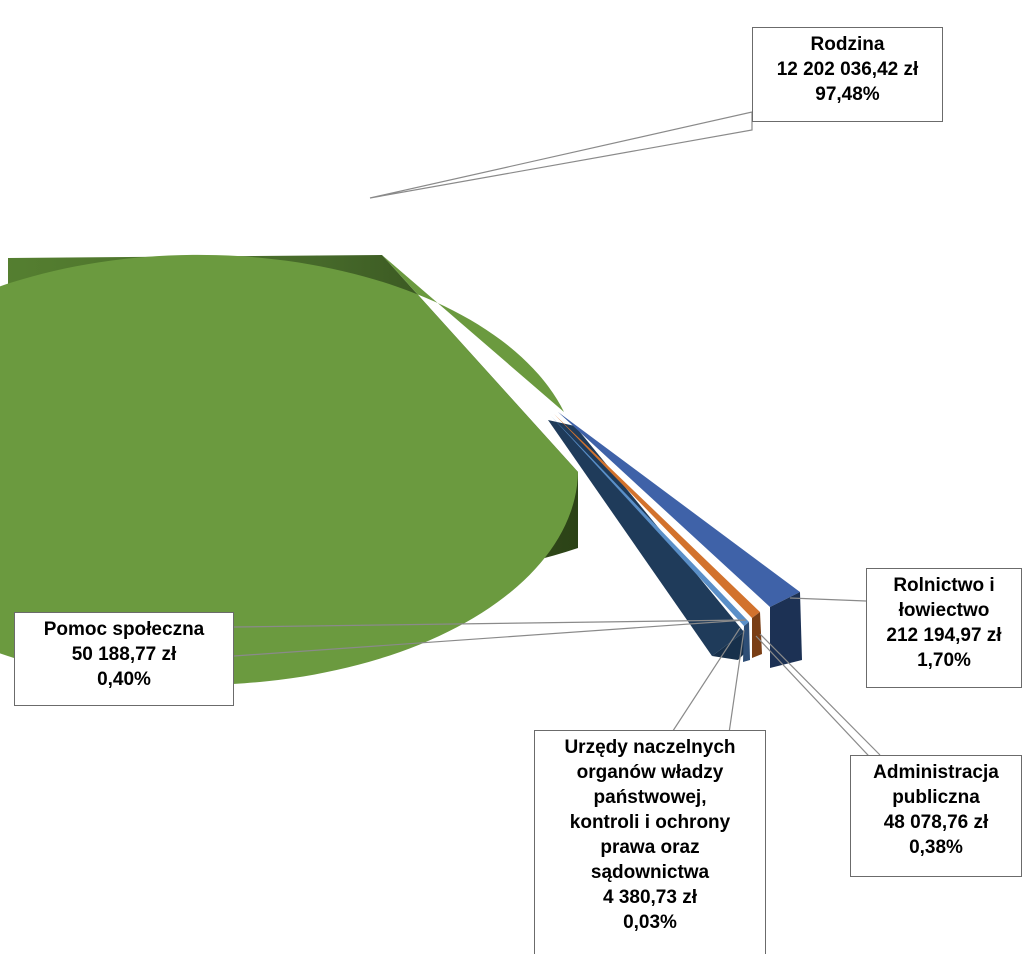 This screenshot has height=954, width=1022. Describe the element at coordinates (828, 599) in the screenshot. I see `leader-rolnictwo` at that location.